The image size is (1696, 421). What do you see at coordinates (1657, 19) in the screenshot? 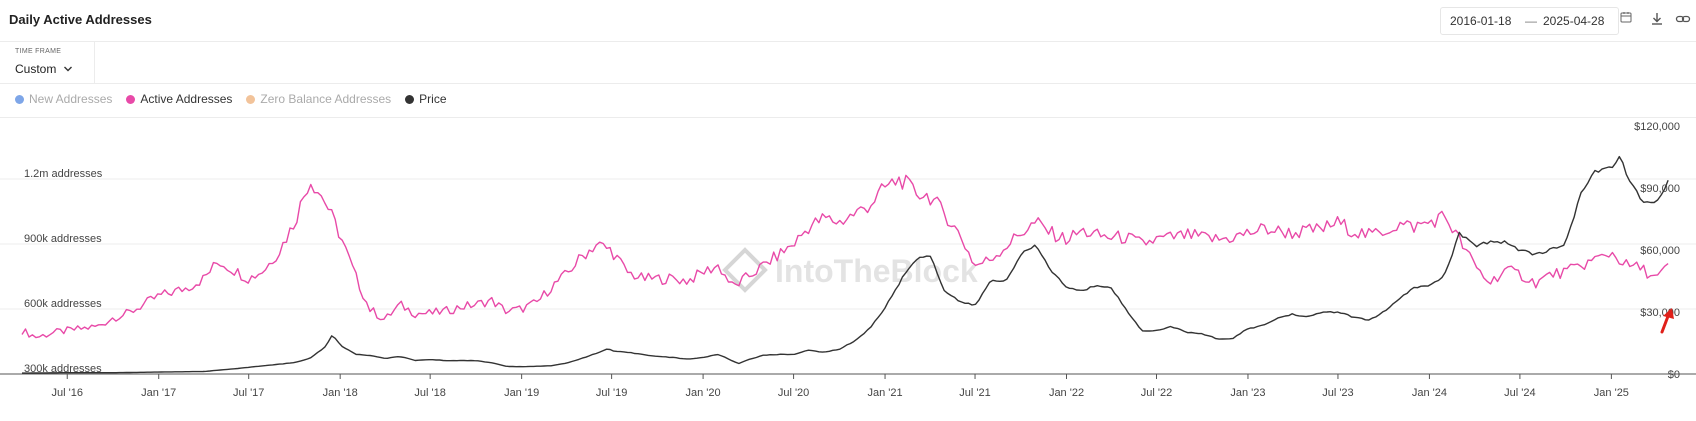
I see `download-icon` at bounding box center [1657, 19].